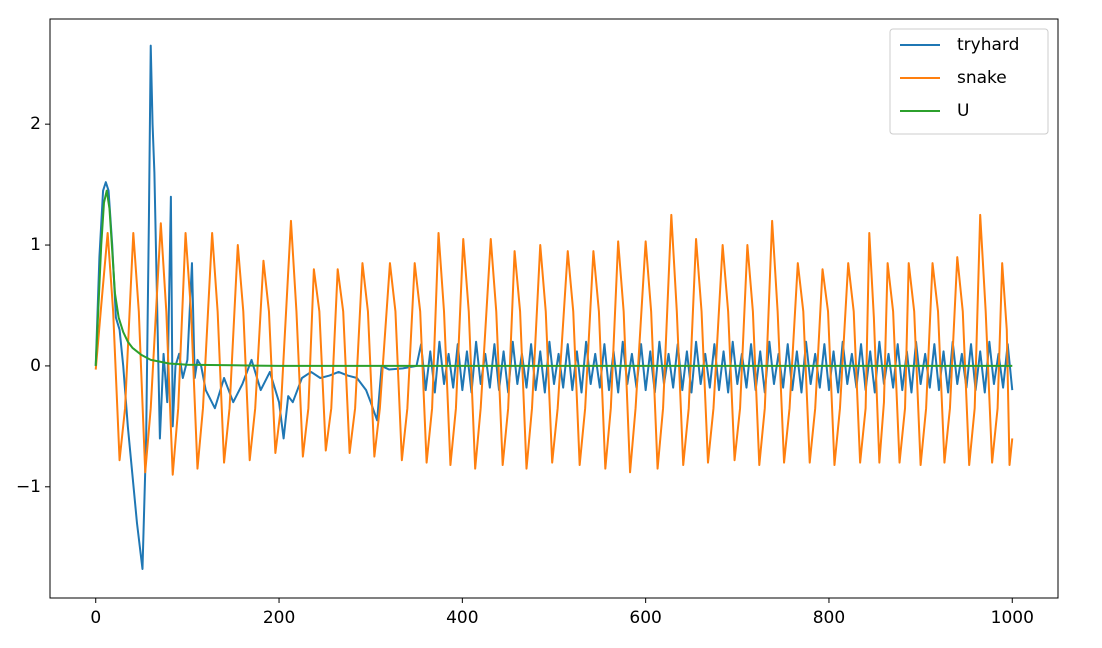  I want to click on x-tick-label: 800, so click(829, 618).